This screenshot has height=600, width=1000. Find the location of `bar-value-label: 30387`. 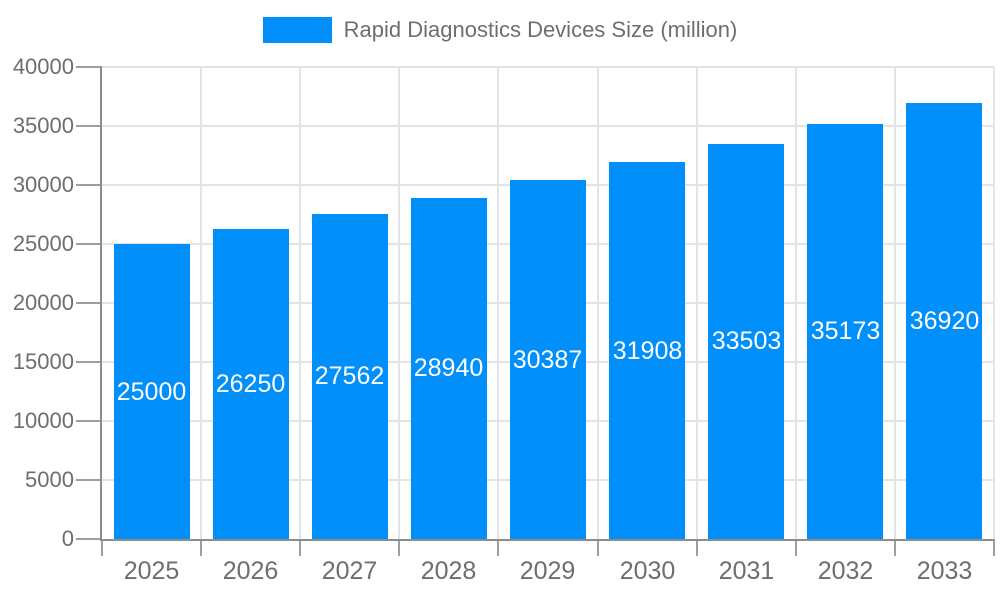

bar-value-label: 30387 is located at coordinates (547, 360).